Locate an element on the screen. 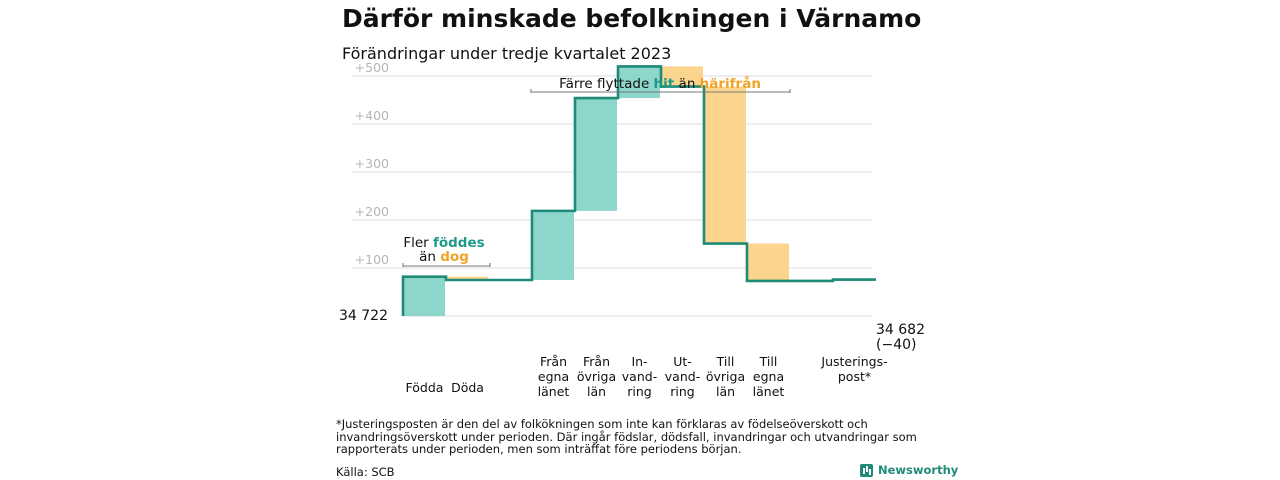  end-value-label: (−40) is located at coordinates (896, 345).